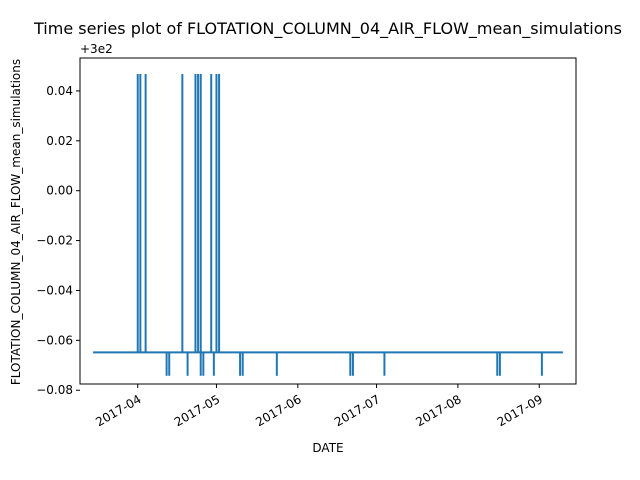 The width and height of the screenshot is (640, 480). I want to click on x-tick-label: 2017-04, so click(118, 410).